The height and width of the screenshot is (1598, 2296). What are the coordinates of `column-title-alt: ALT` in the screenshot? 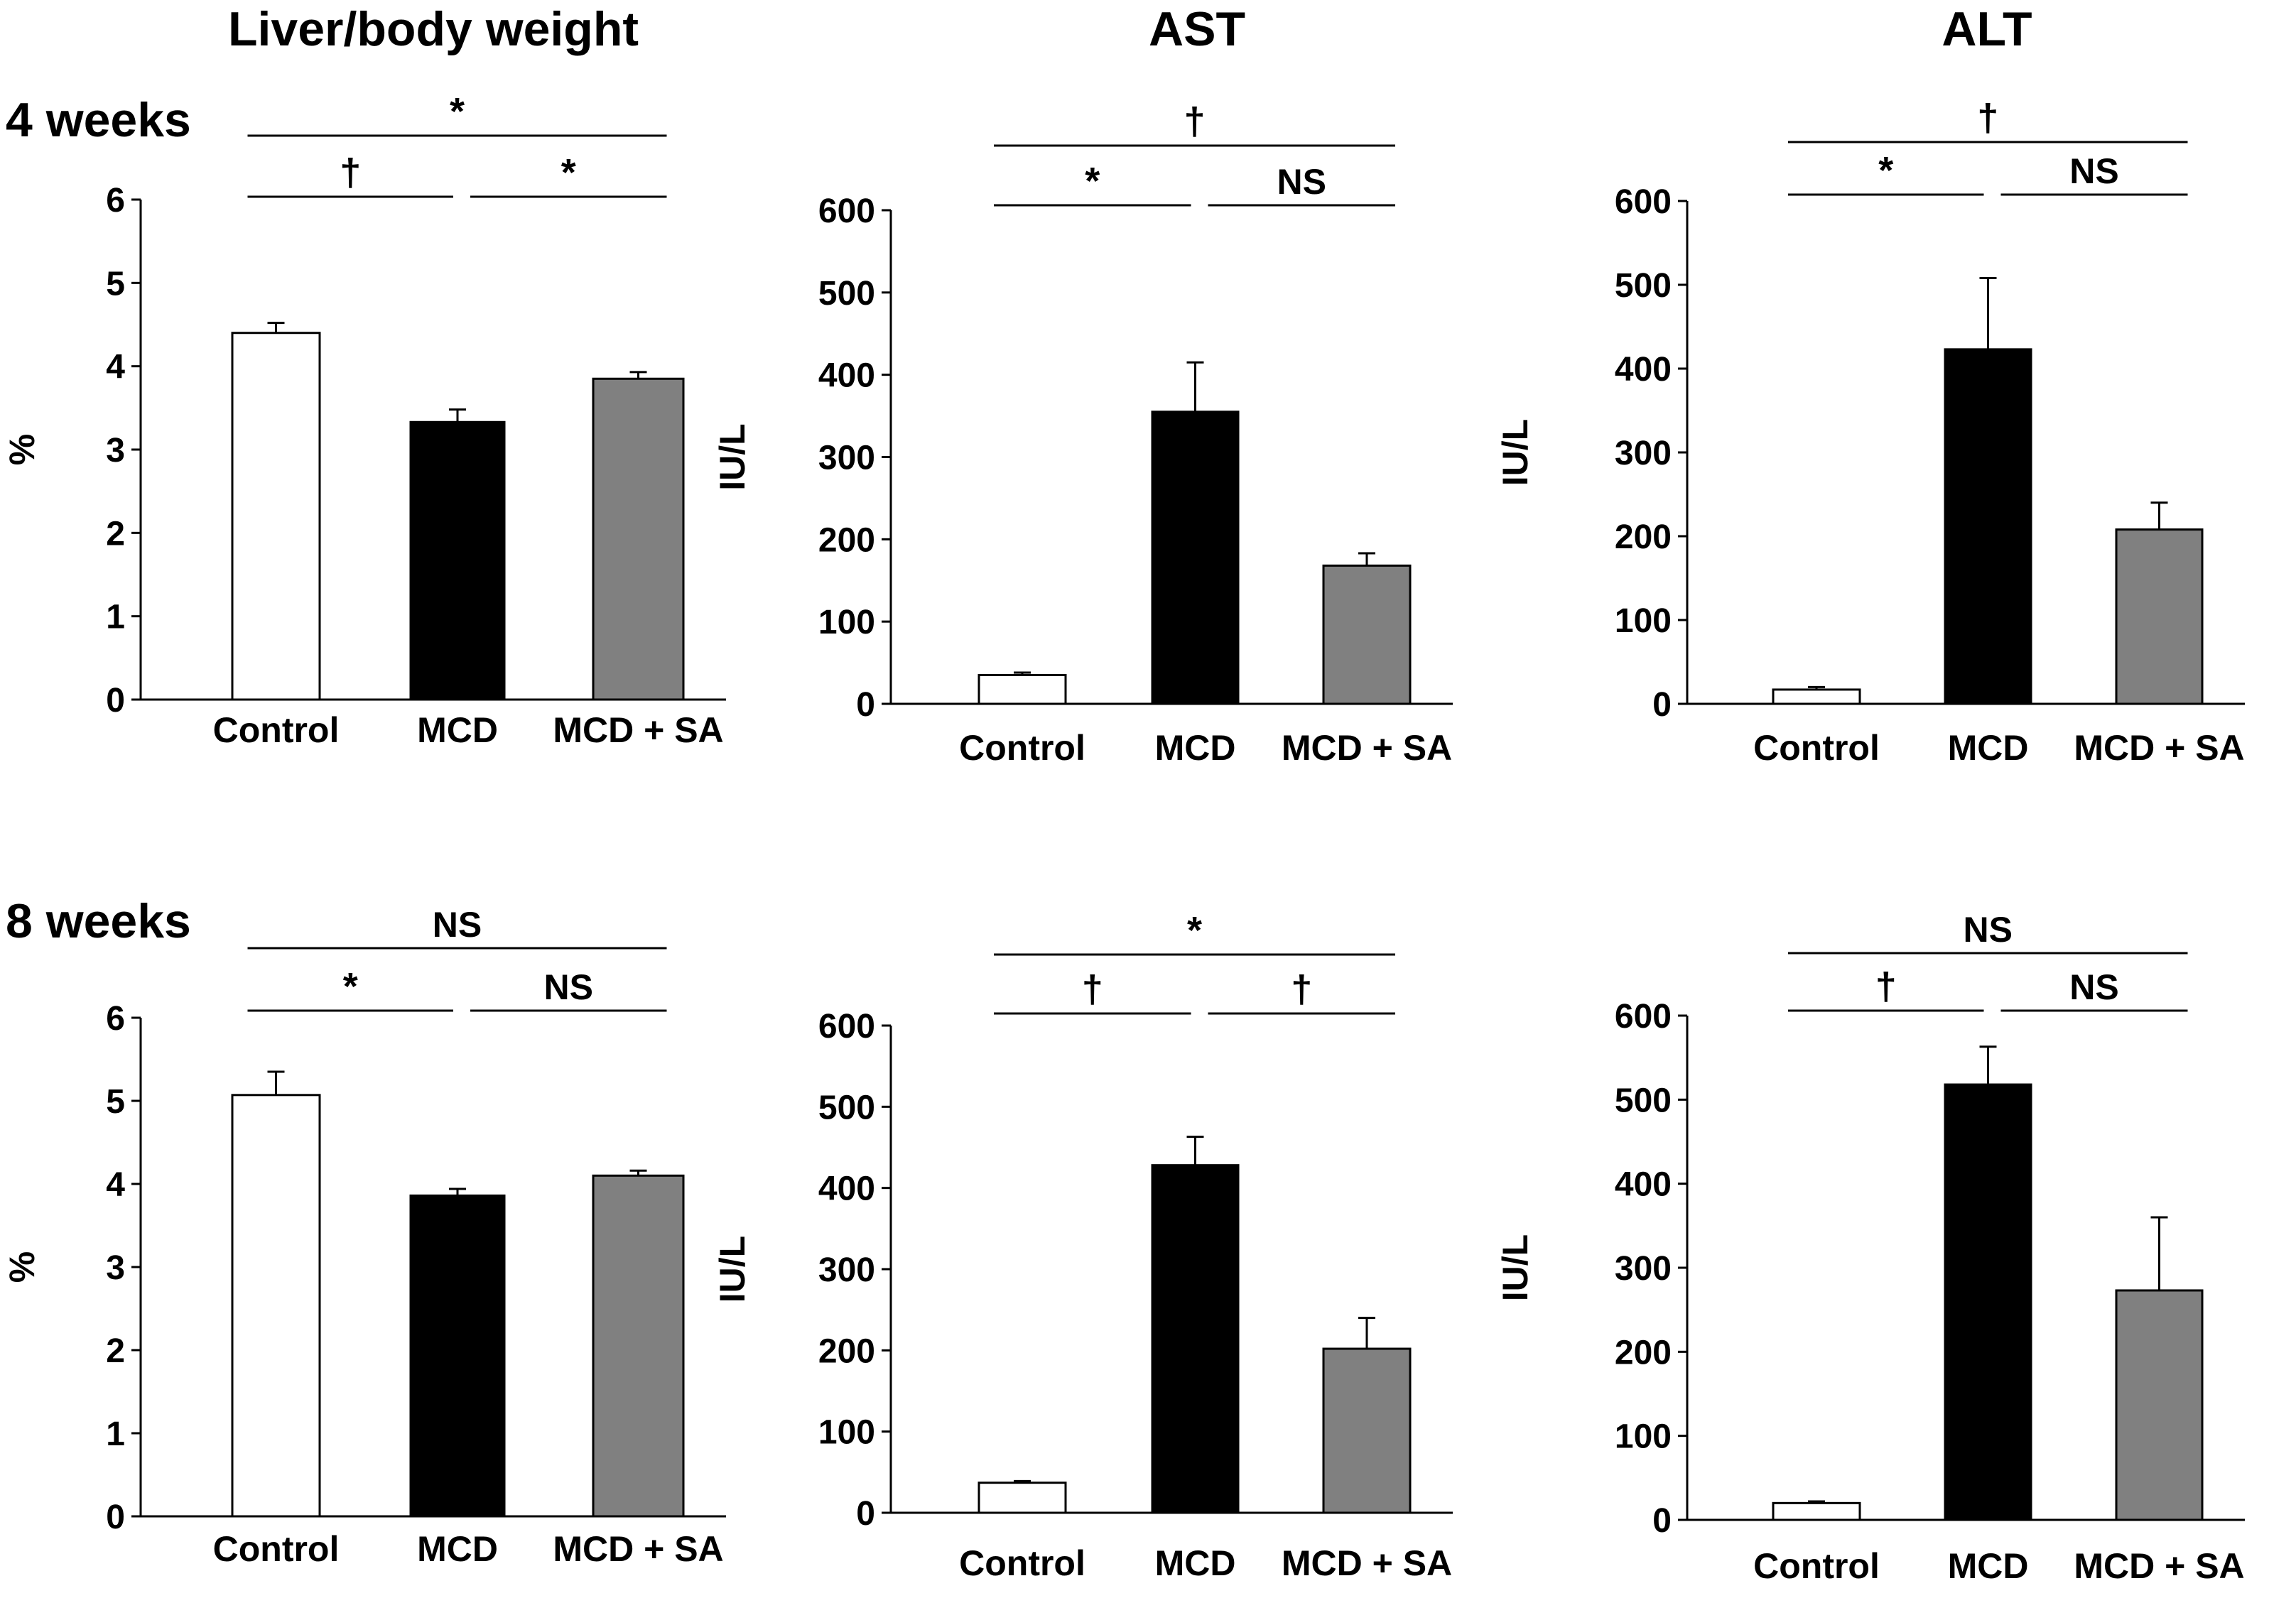 It's located at (1987, 29).